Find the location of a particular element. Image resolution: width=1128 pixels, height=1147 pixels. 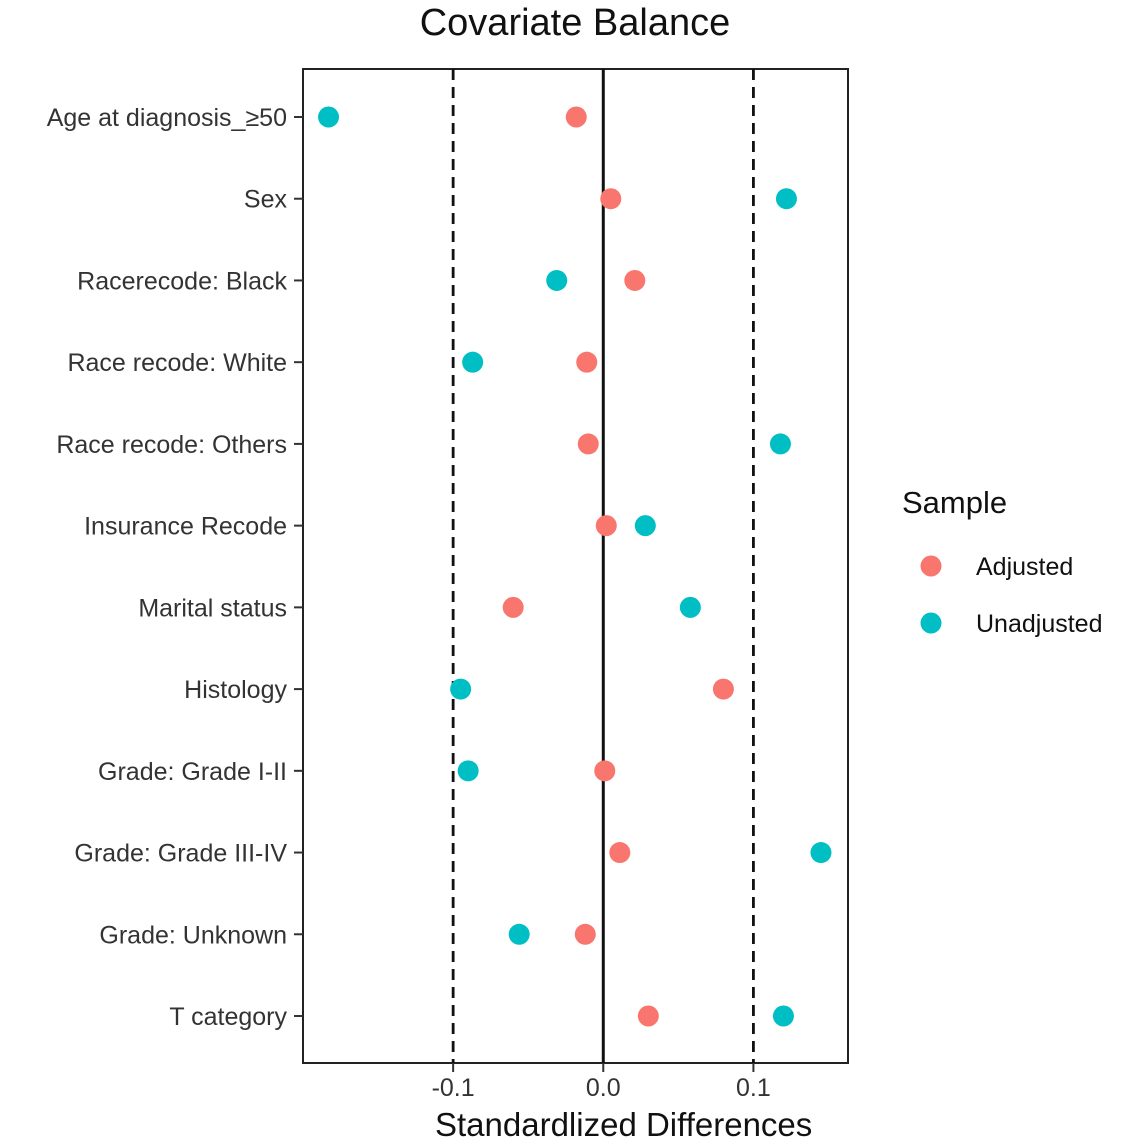

y-tick-label: Marital status is located at coordinates (212, 608).